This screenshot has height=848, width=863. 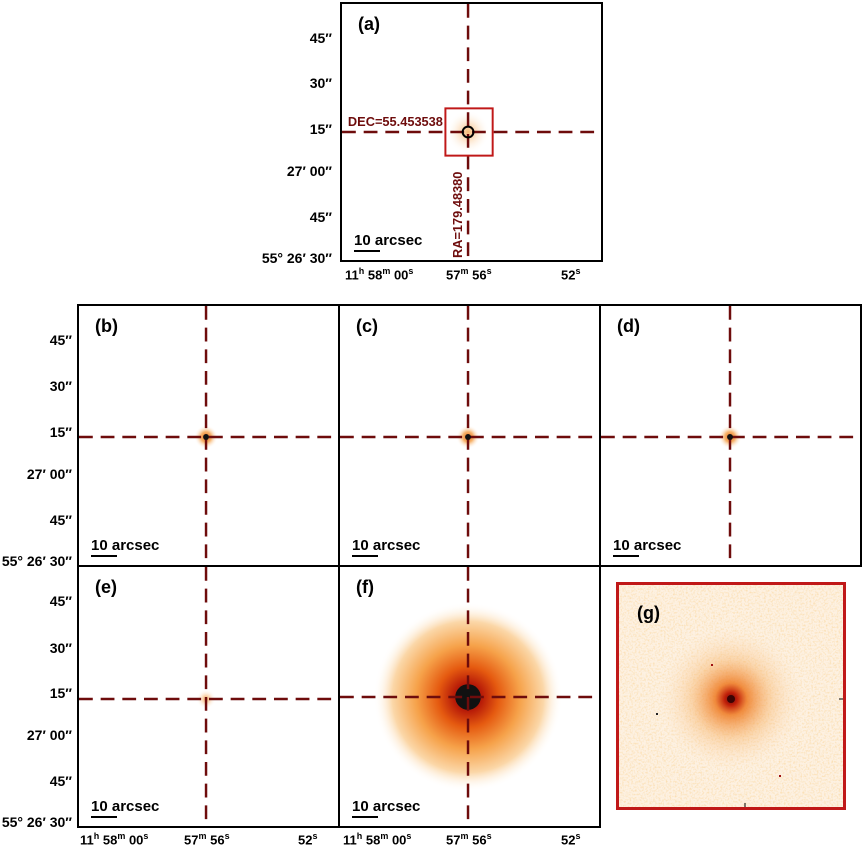 I want to click on y-tick-e-00: 27′ 00″, so click(x=49, y=735).